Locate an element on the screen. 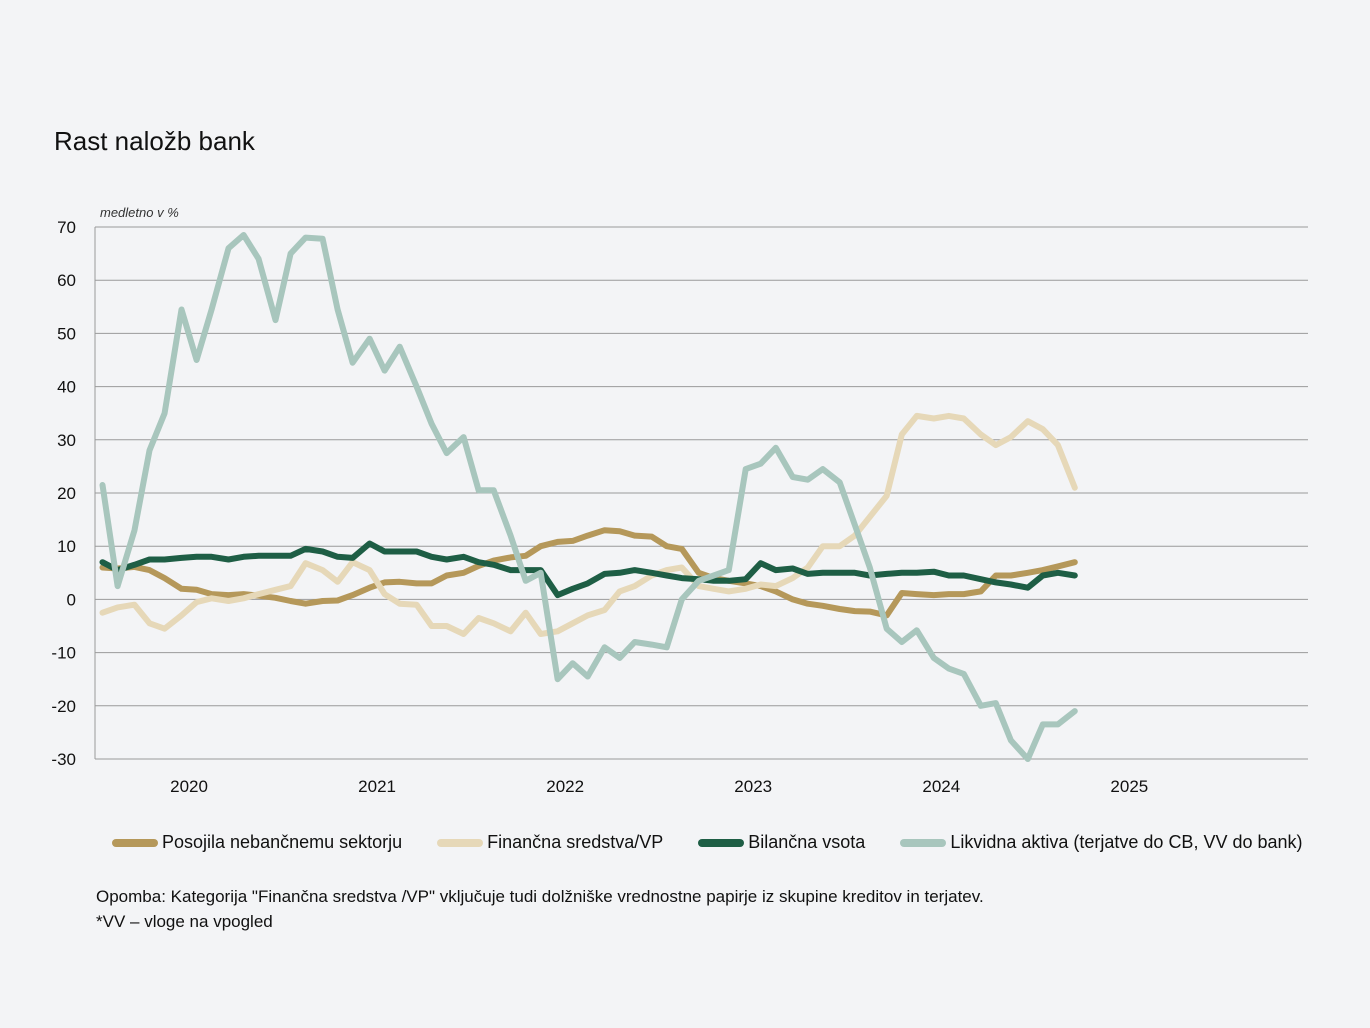 The width and height of the screenshot is (1370, 1028). legend-item-balance-sheet: Bilančna vsota is located at coordinates (781, 842).